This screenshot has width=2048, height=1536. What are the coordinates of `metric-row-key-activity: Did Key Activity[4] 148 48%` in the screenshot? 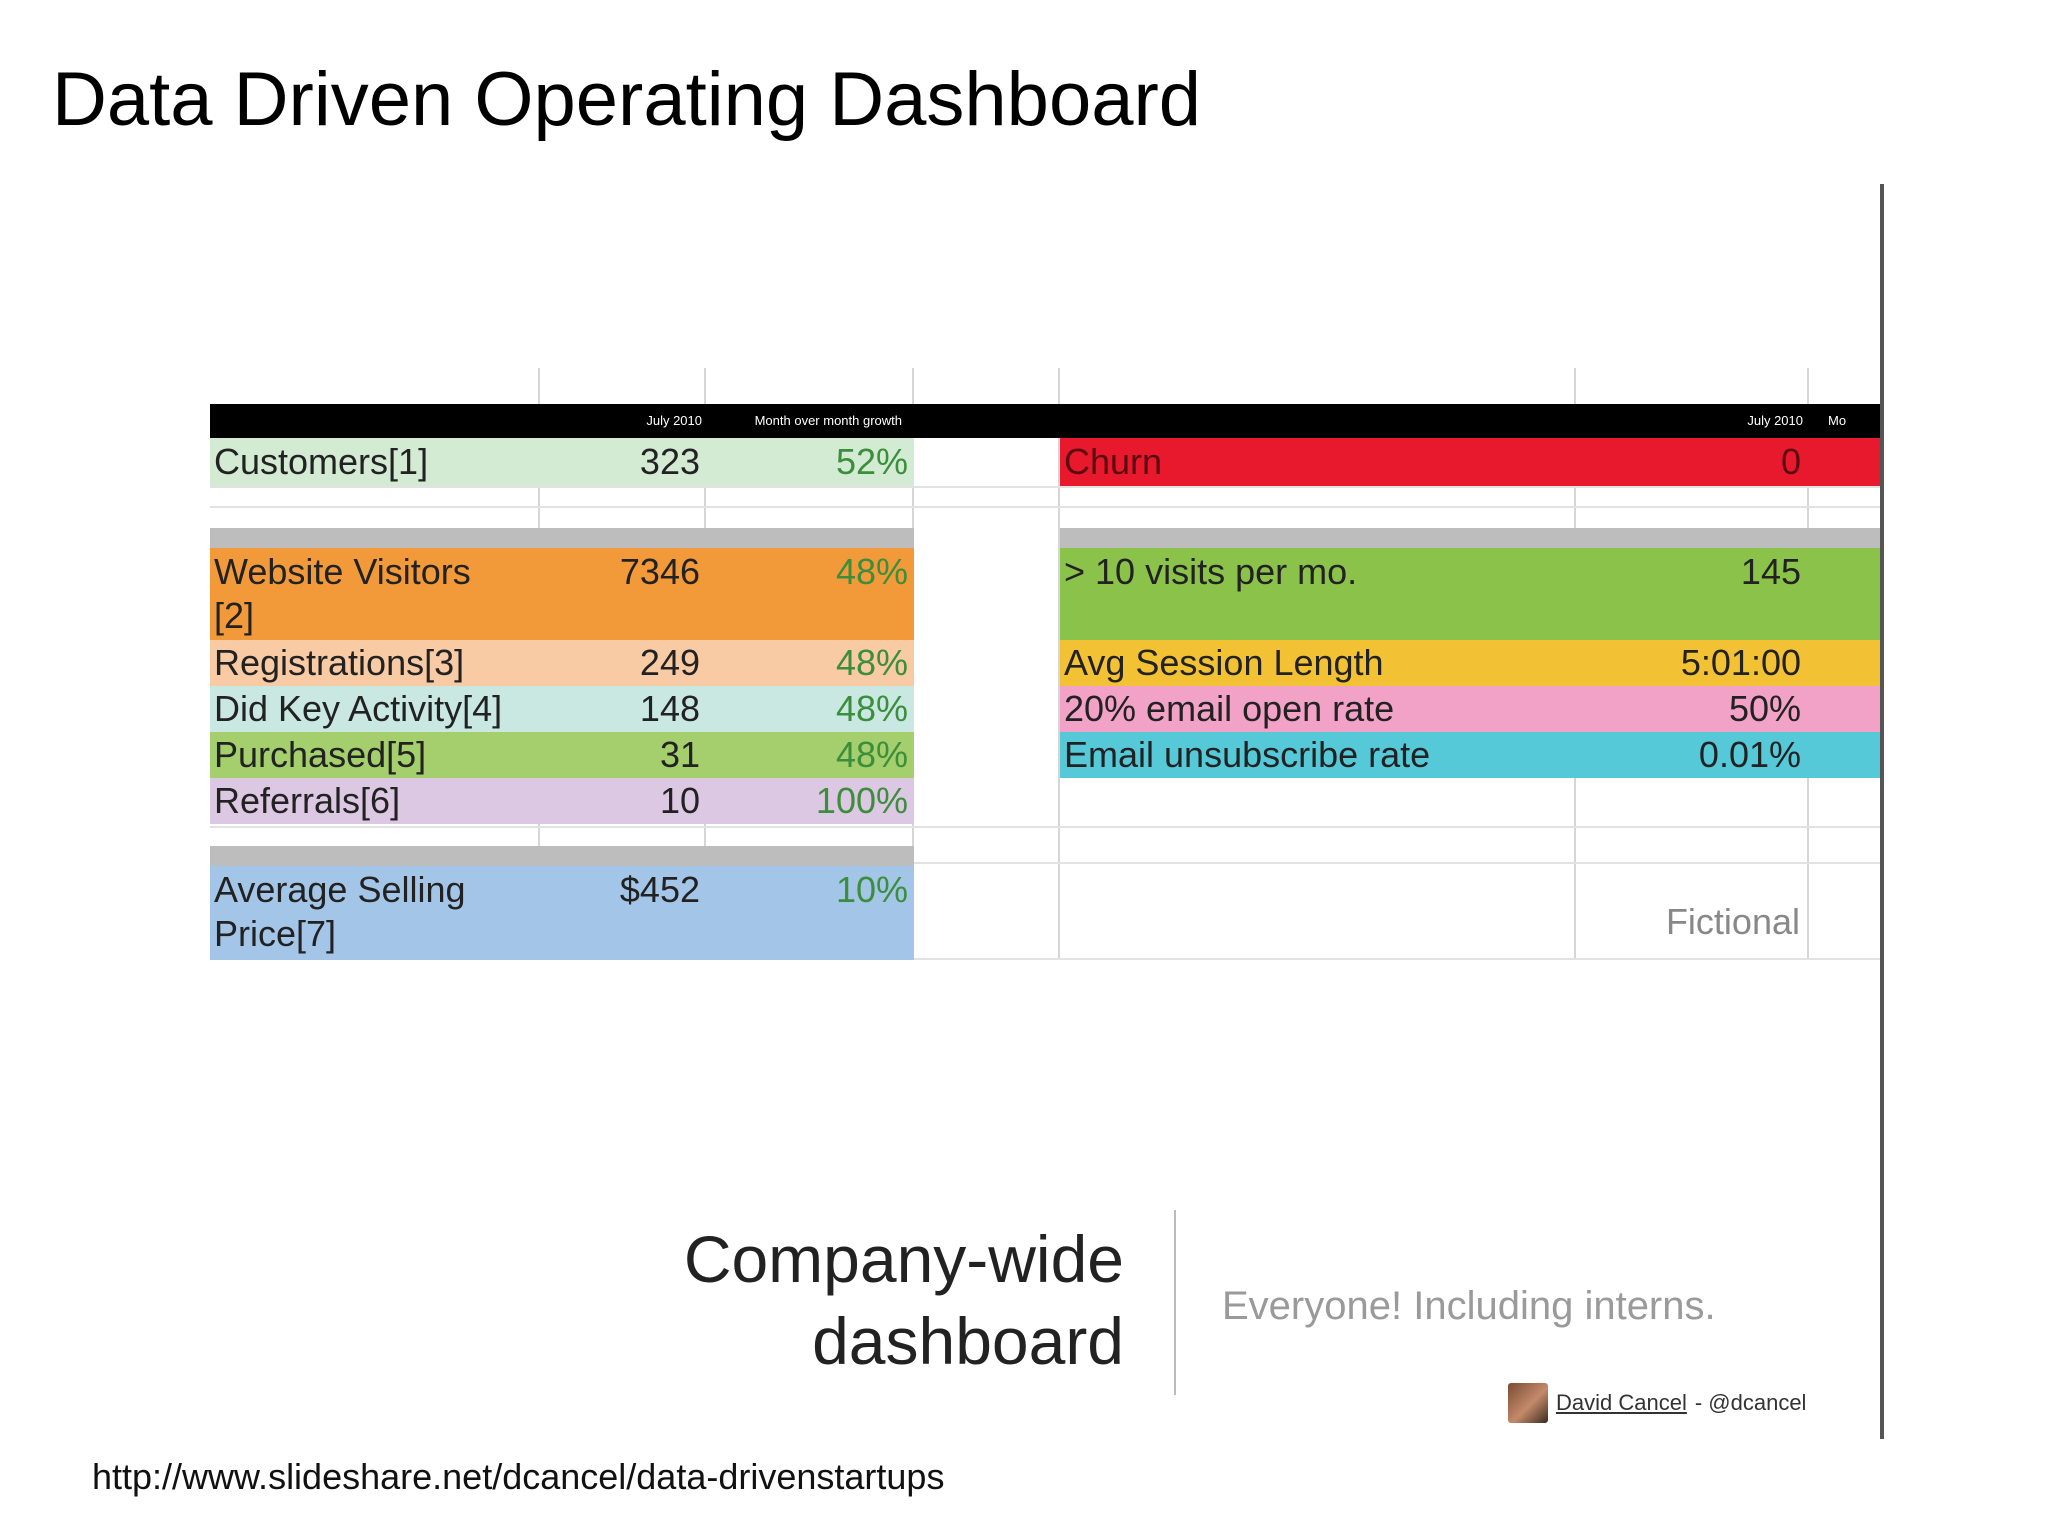 It's located at (562, 709).